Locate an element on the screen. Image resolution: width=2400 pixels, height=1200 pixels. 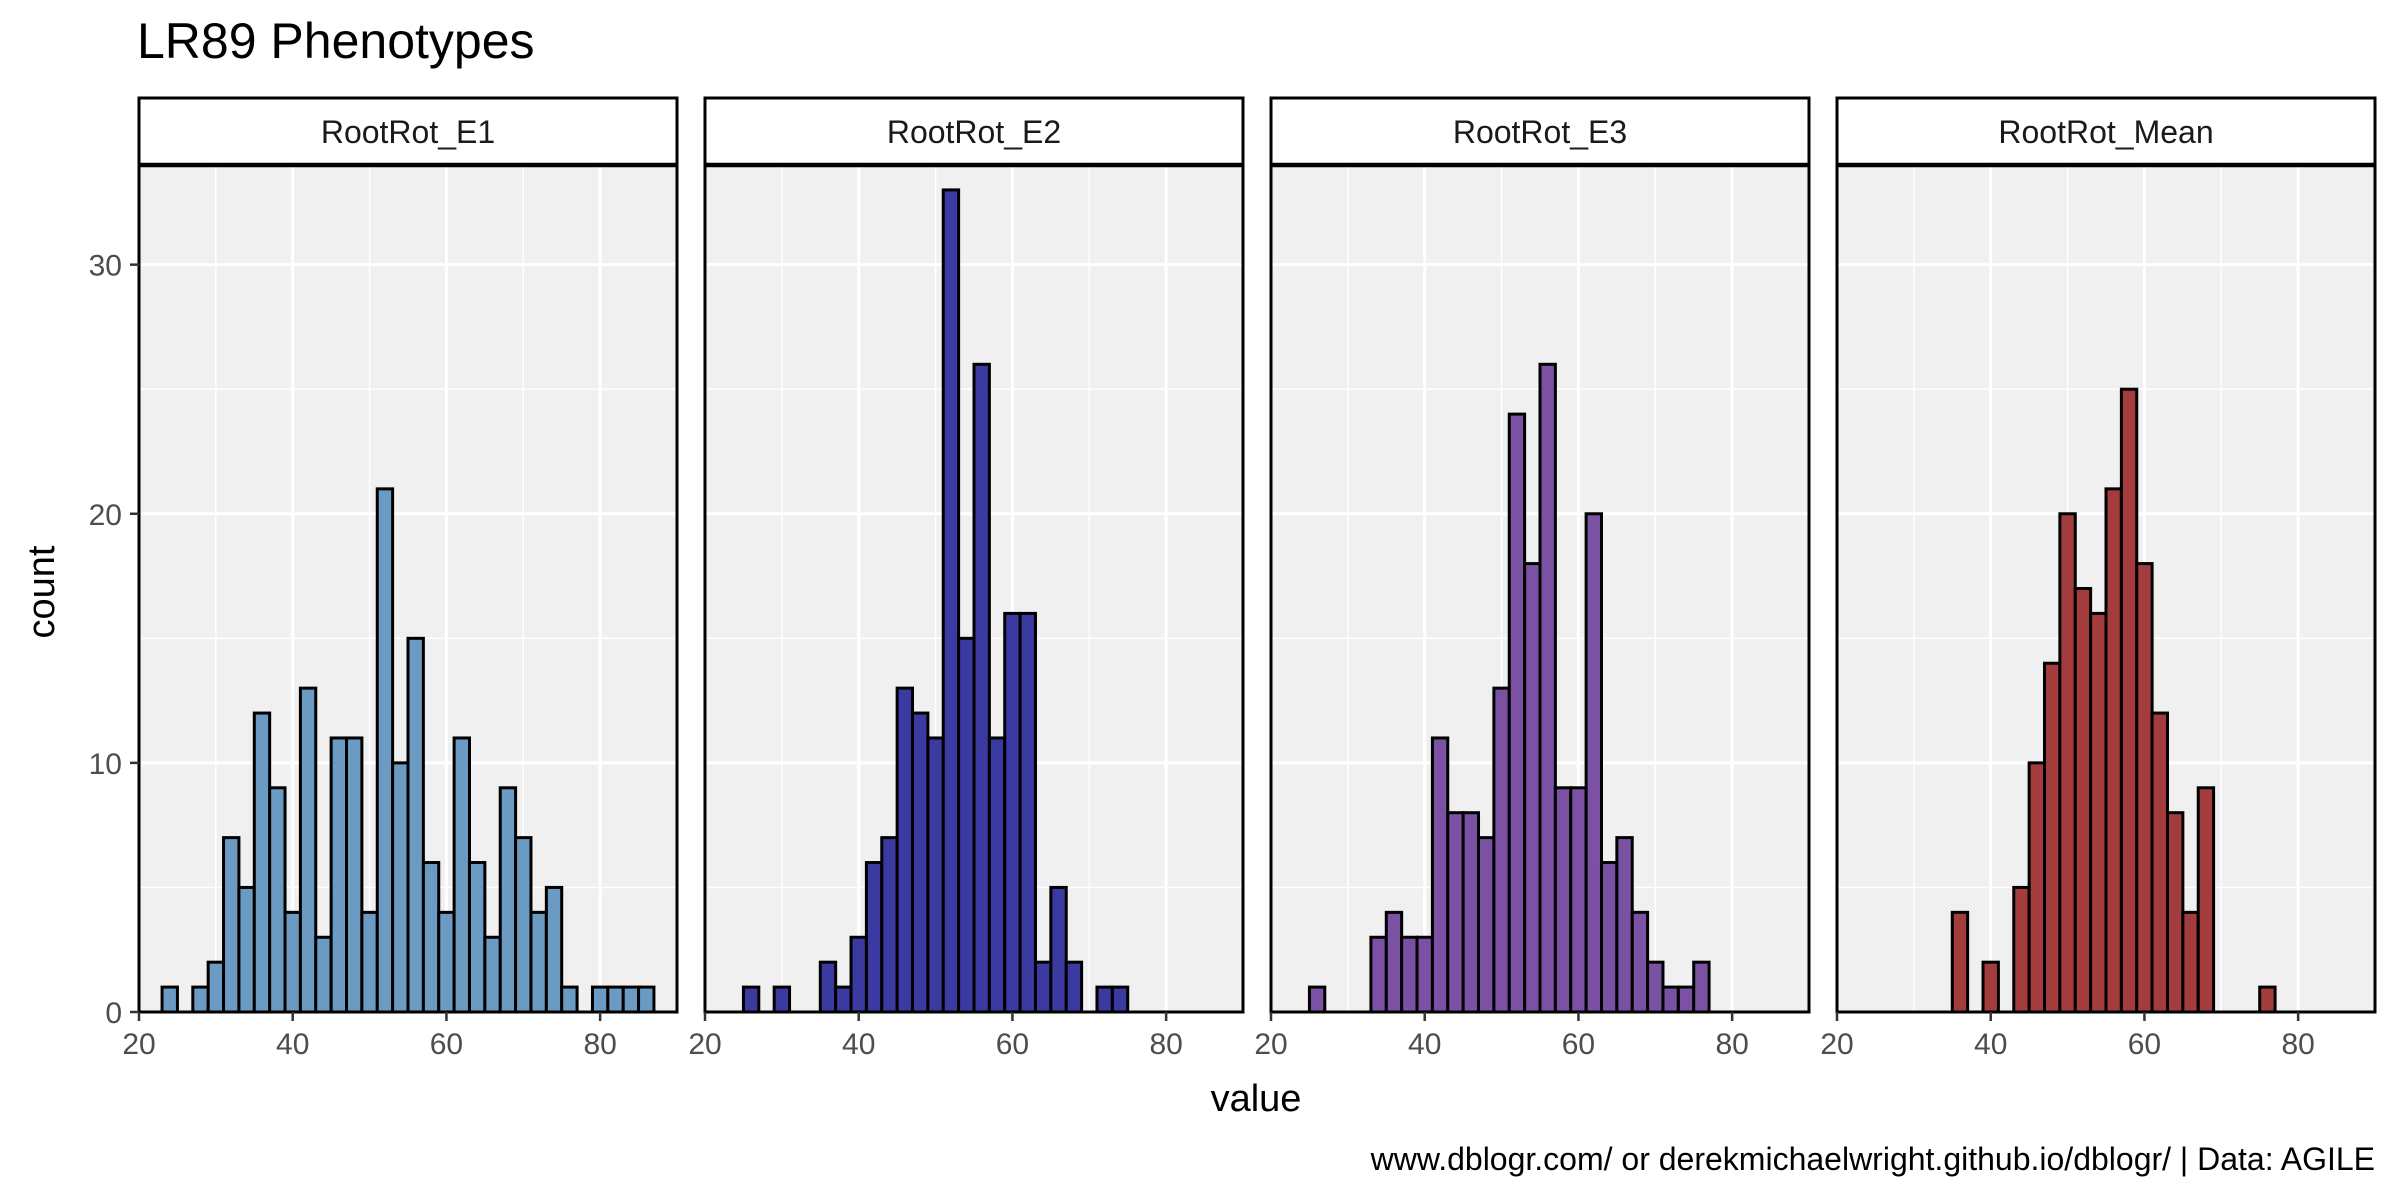
facet-strip is located at coordinates (974, 131).